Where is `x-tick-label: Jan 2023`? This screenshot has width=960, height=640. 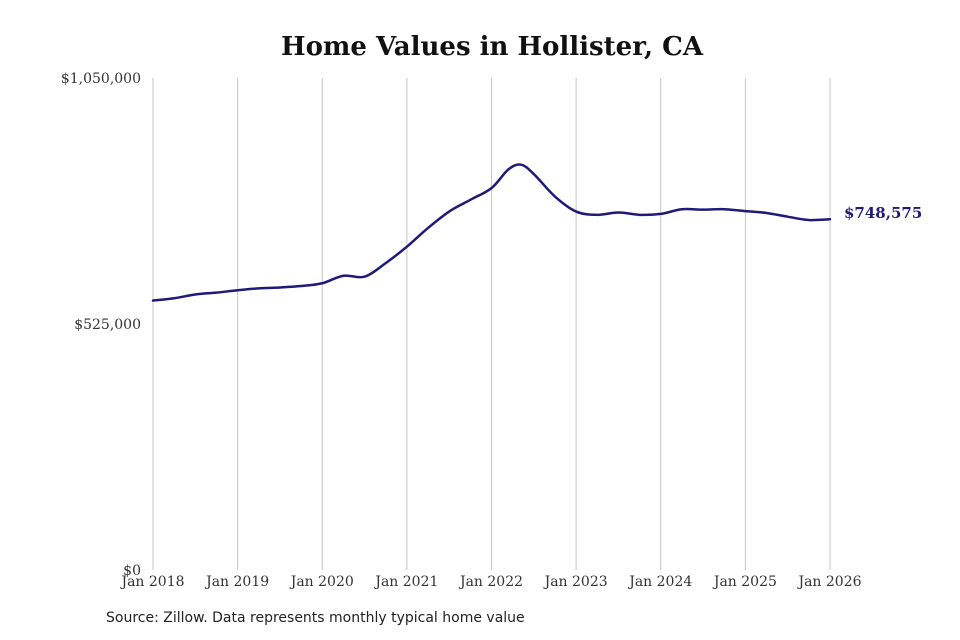
x-tick-label: Jan 2023 is located at coordinates (575, 582).